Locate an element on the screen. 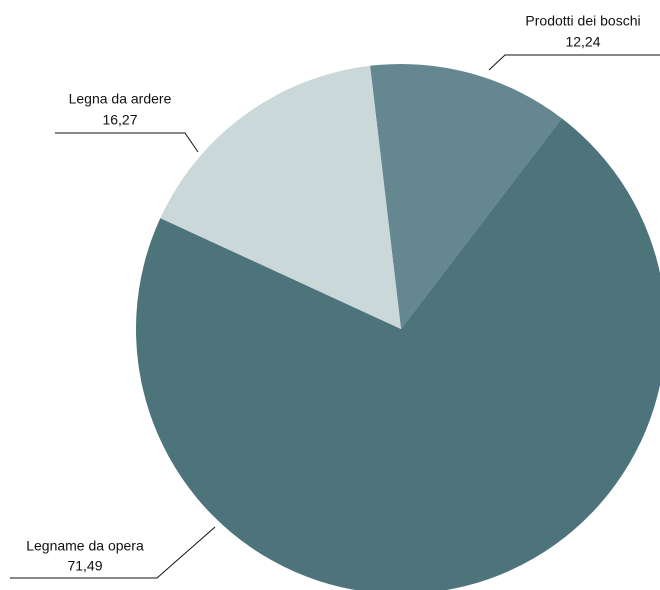 This screenshot has height=590, width=660. slice-label: Legname da opera is located at coordinates (85, 546).